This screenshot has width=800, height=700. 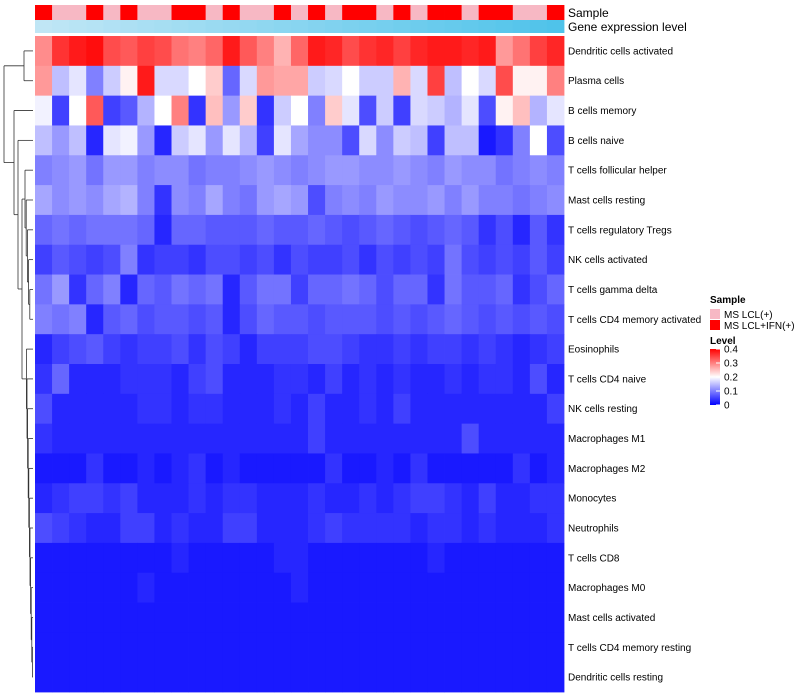 I want to click on row-dendrogram, so click(x=18, y=364).